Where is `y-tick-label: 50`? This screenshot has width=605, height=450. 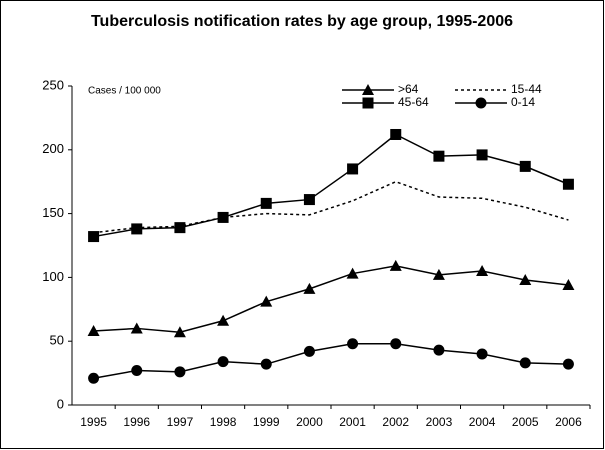
y-tick-label: 50 is located at coordinates (57, 340).